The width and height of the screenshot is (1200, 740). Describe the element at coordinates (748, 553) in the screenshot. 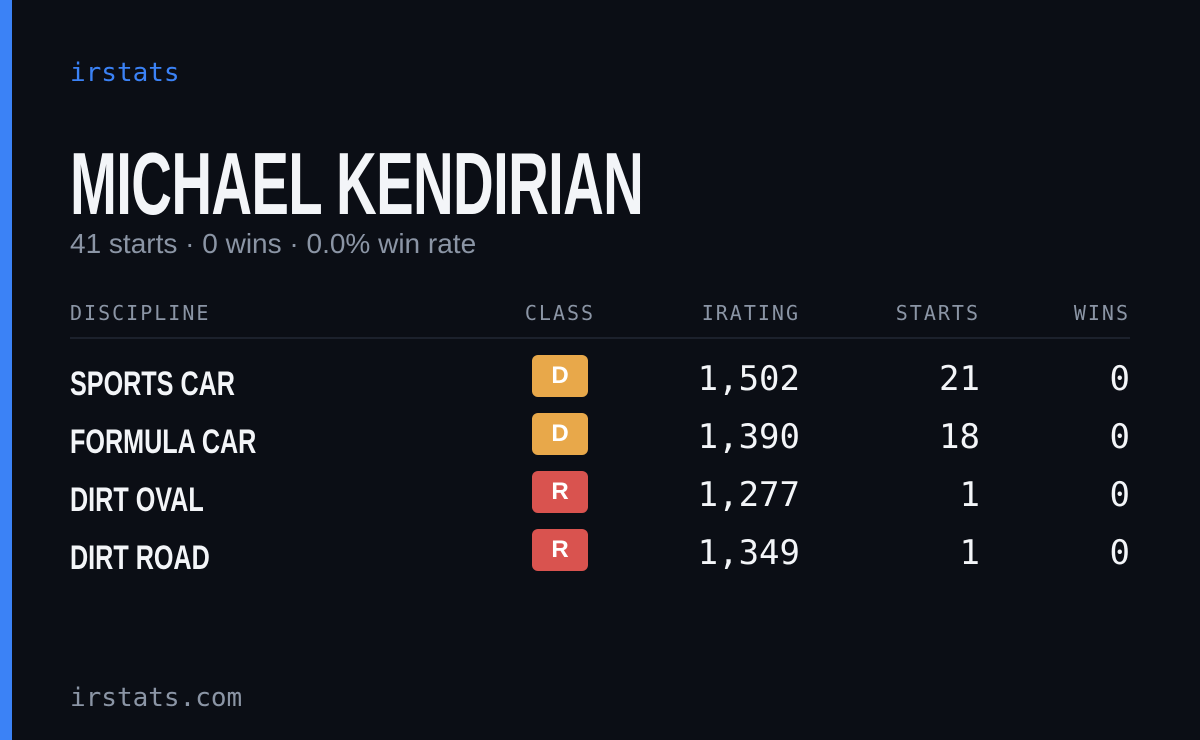

I see `irating: 1,349` at that location.